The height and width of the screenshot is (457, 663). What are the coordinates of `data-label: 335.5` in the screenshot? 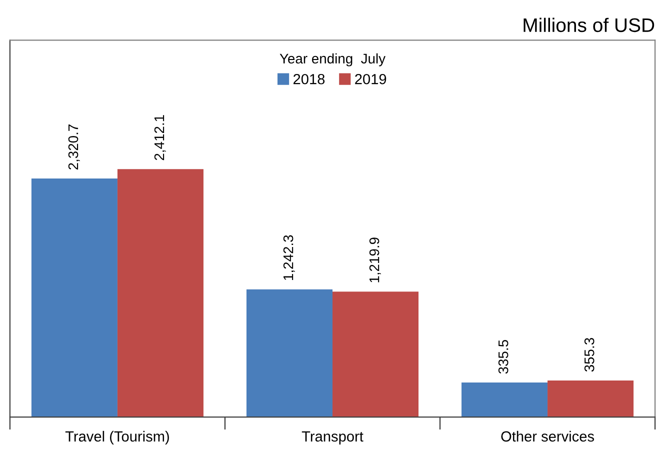 It's located at (503, 357).